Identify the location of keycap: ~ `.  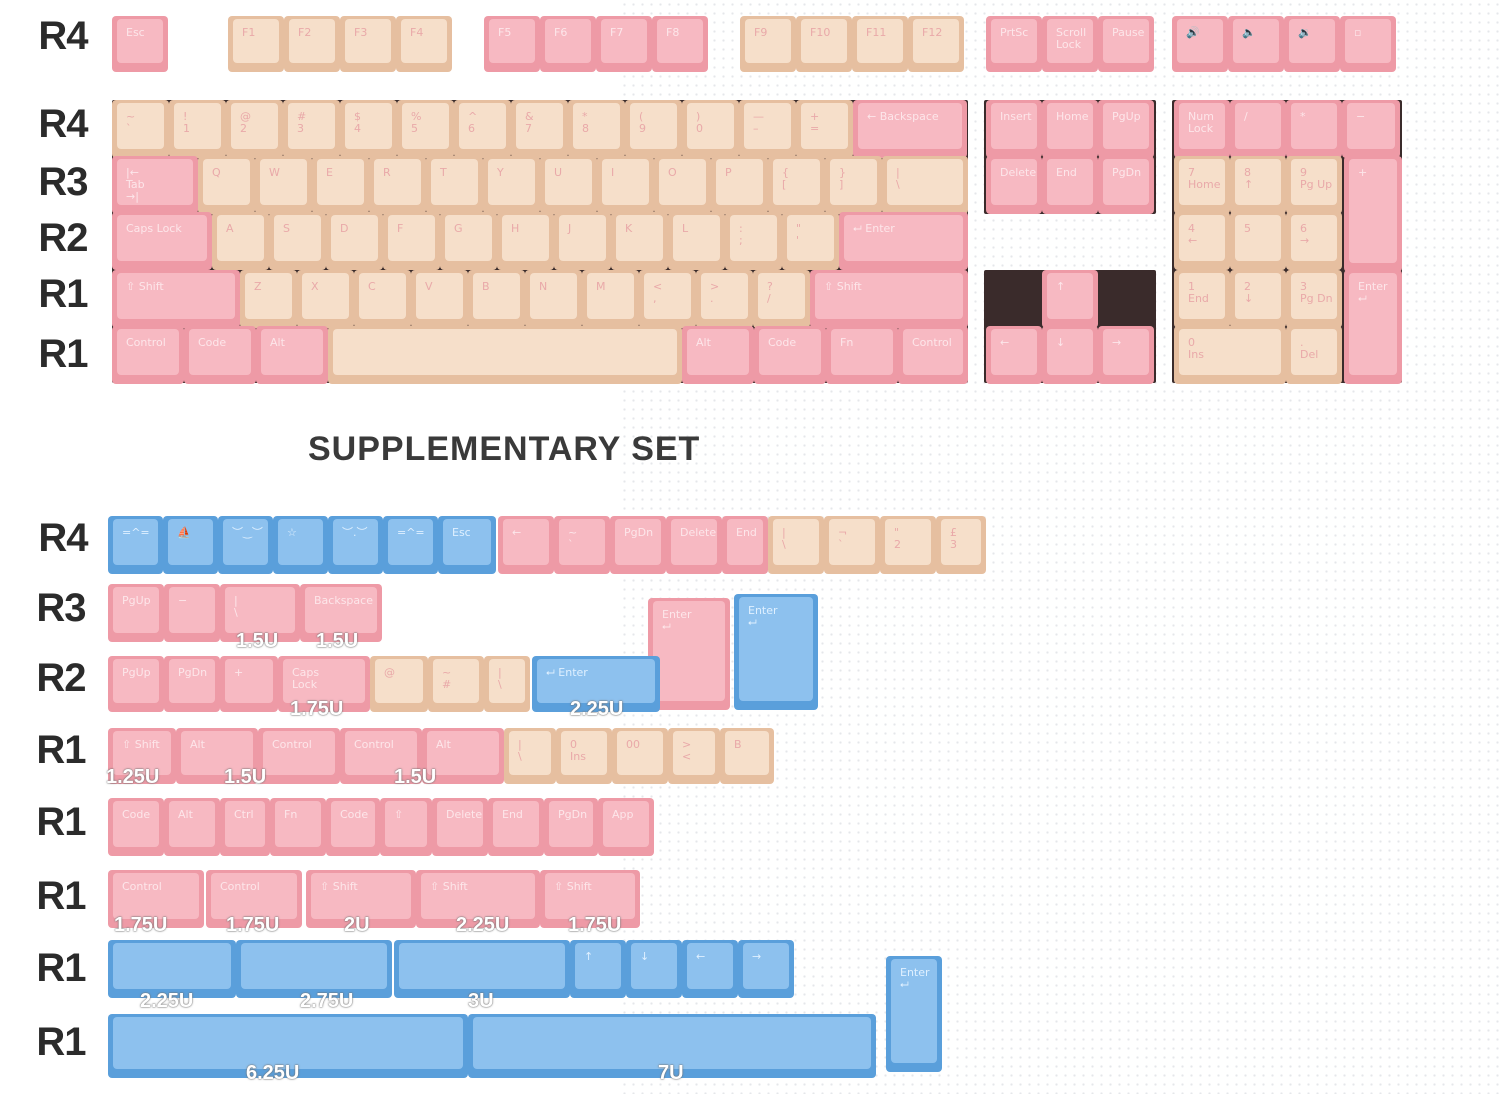
(582, 545).